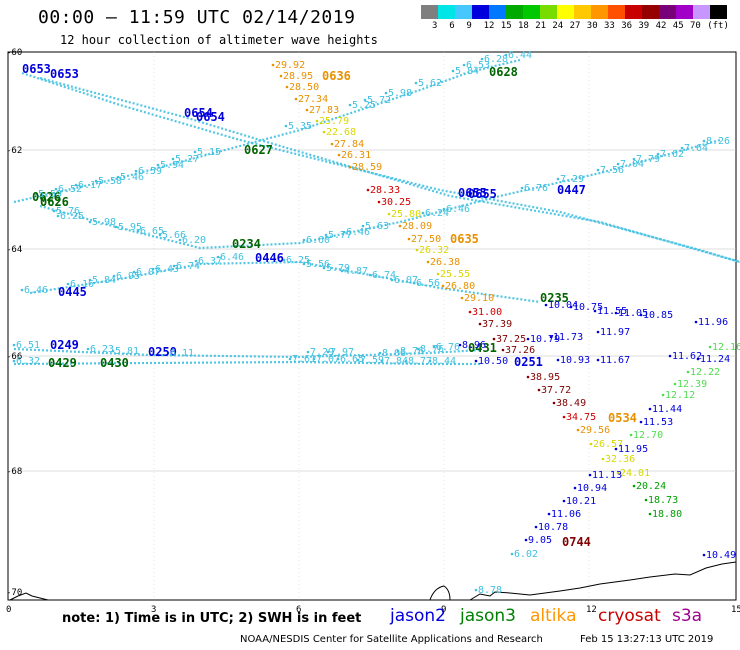 This screenshot has width=740, height=650. What do you see at coordinates (541, 26) in the screenshot?
I see `scale-label: 21` at bounding box center [541, 26].